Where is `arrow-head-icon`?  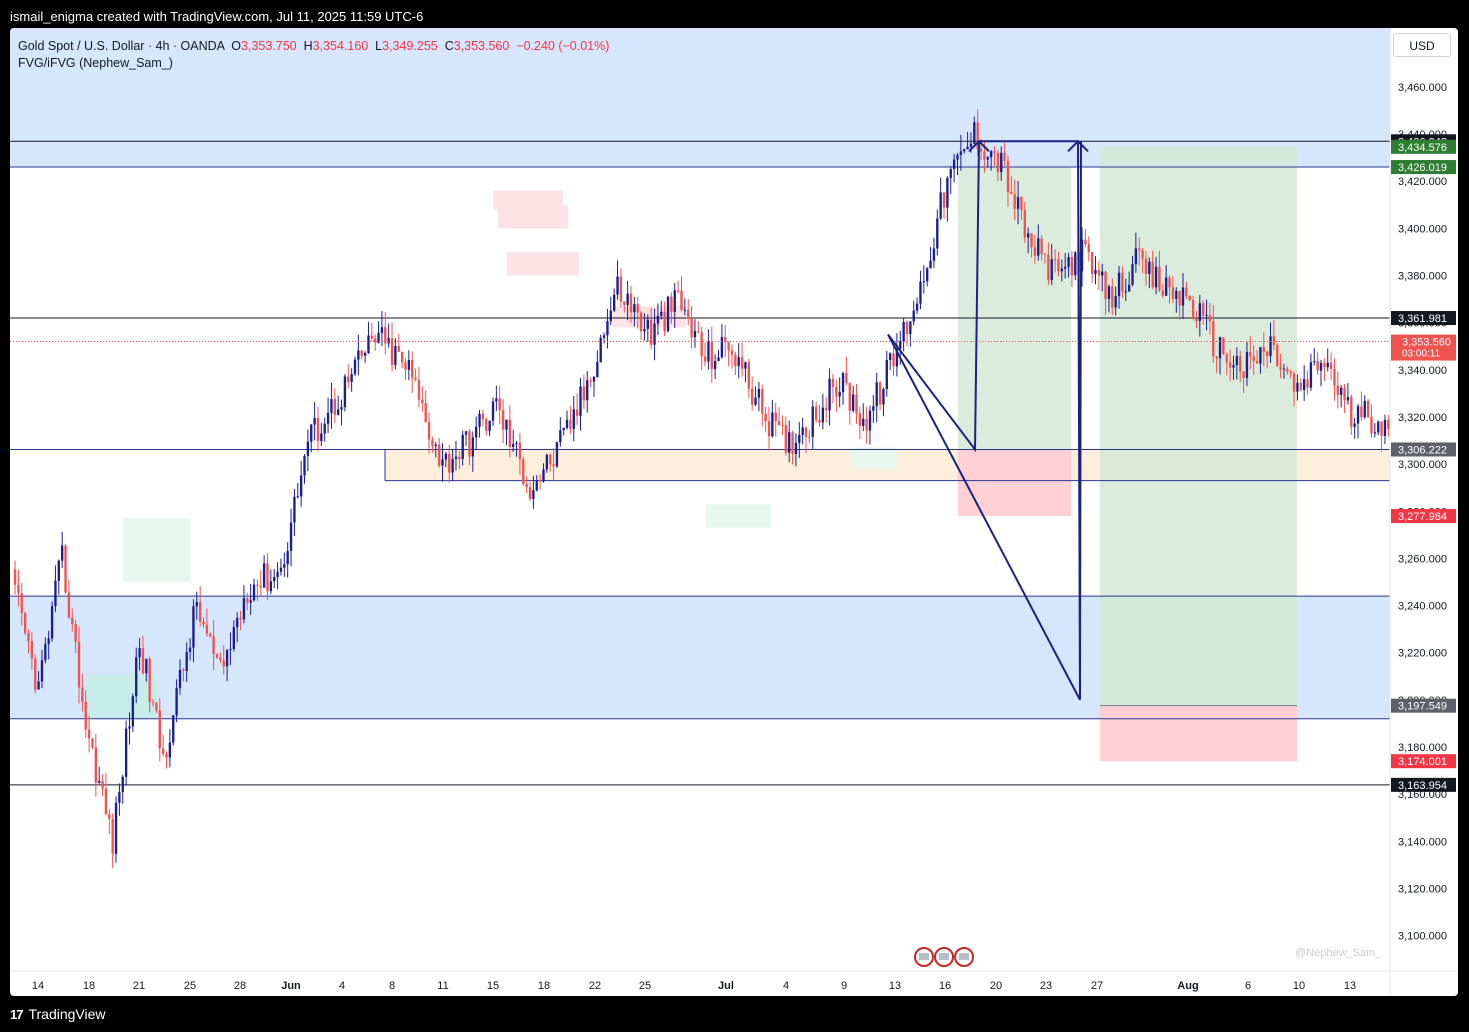
arrow-head-icon is located at coordinates (1078, 145).